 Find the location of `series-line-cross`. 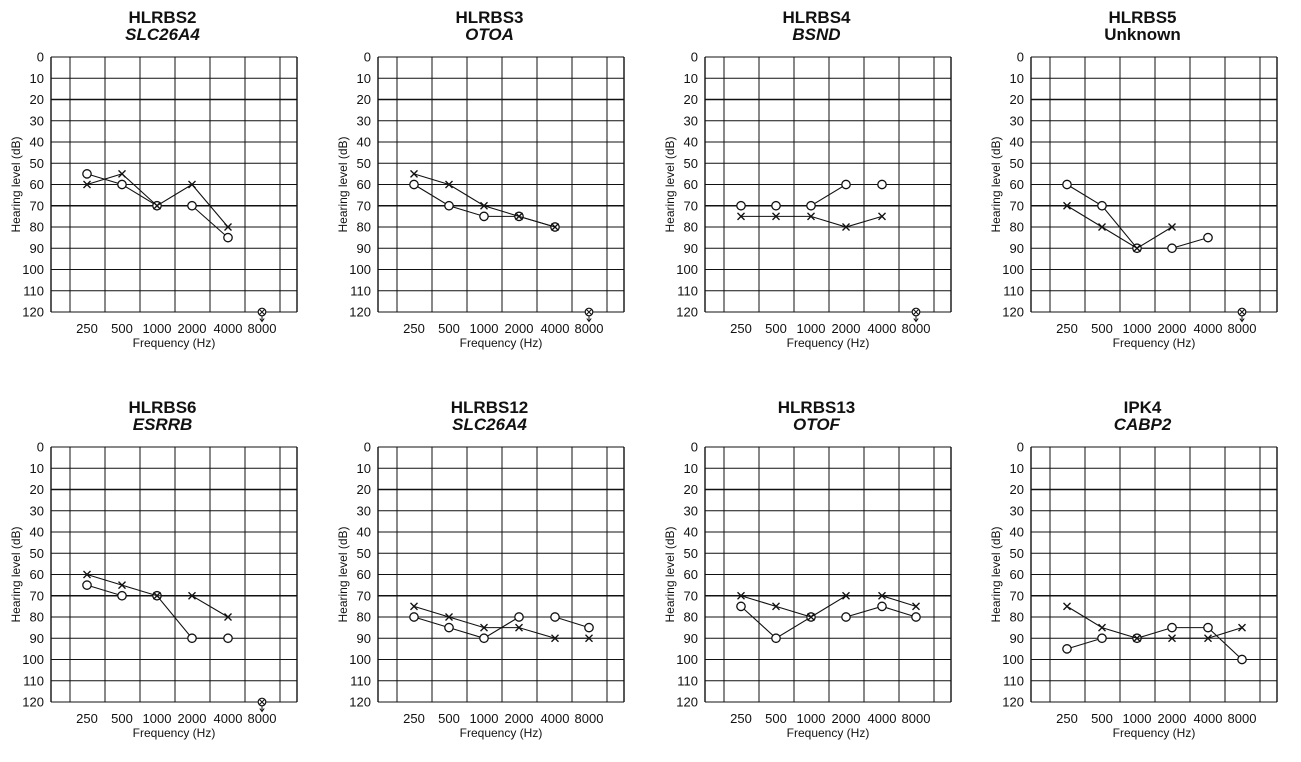

series-line-cross is located at coordinates (828, 606).